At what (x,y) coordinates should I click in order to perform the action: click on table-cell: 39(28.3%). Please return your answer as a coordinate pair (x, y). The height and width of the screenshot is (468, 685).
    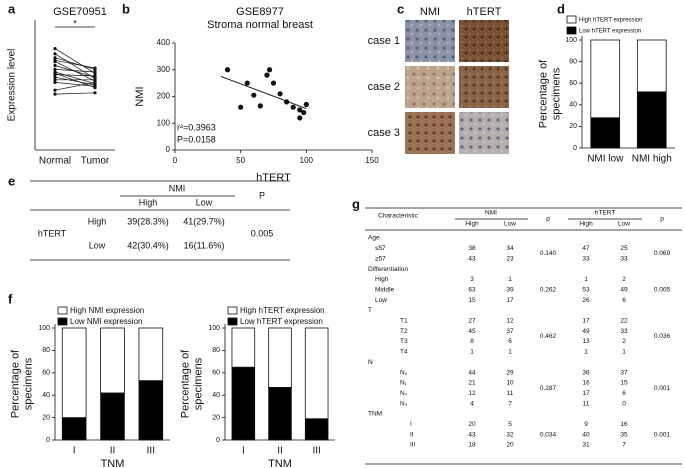
    Looking at the image, I should click on (148, 221).